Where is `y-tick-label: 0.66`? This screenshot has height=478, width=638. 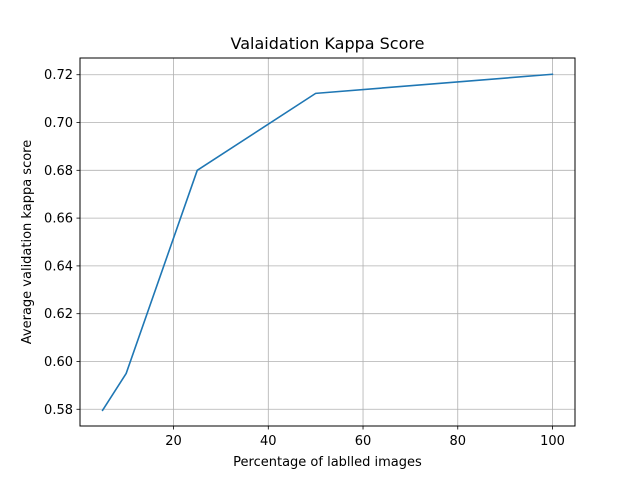
y-tick-label: 0.66 is located at coordinates (58, 219).